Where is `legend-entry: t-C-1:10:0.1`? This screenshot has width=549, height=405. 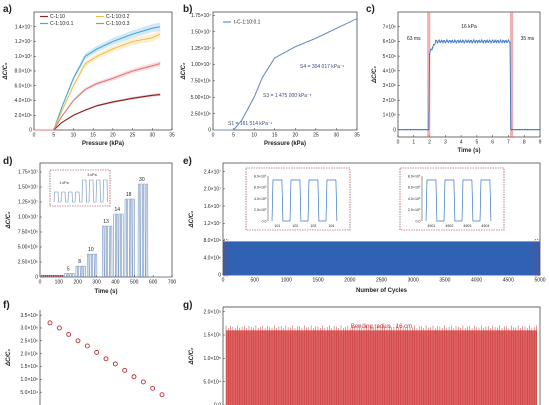 legend-entry: t-C-1:10:0.1 is located at coordinates (247, 23).